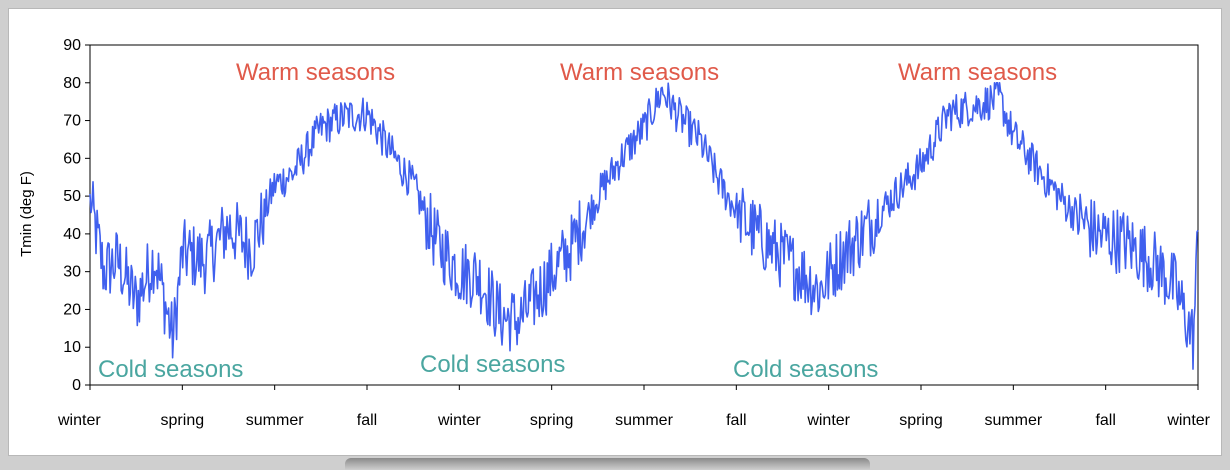 The image size is (1230, 470). Describe the element at coordinates (72, 196) in the screenshot. I see `y-tick-label: 50` at that location.